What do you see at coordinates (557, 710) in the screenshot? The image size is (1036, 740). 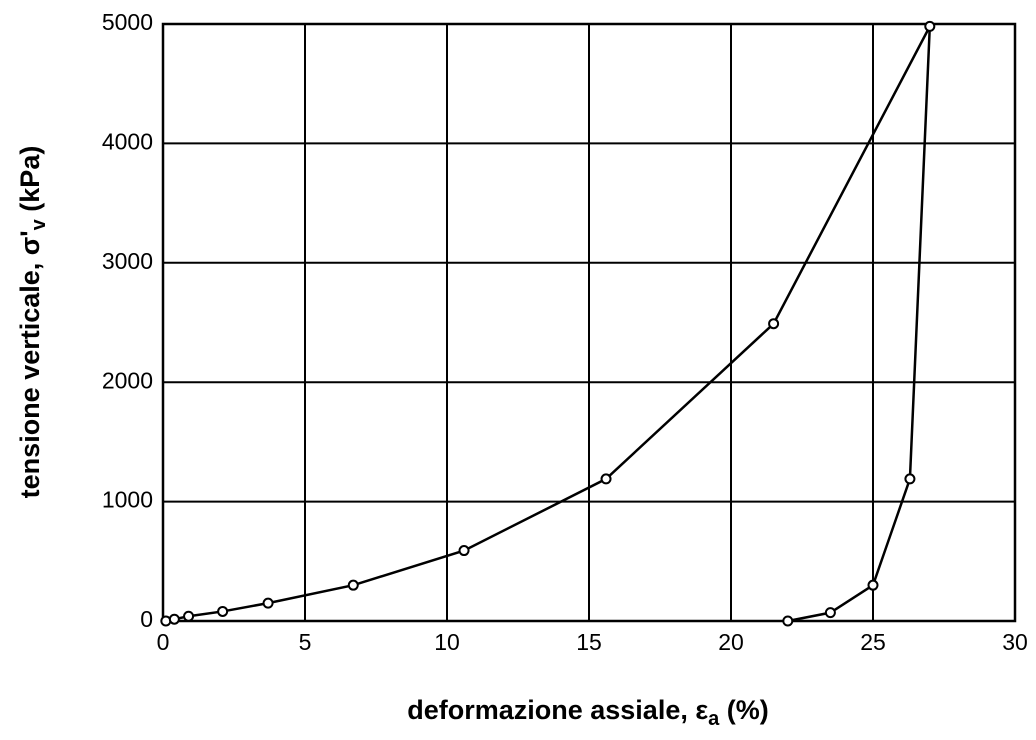 I see `x-label-main: deformazione assiale, ε` at bounding box center [557, 710].